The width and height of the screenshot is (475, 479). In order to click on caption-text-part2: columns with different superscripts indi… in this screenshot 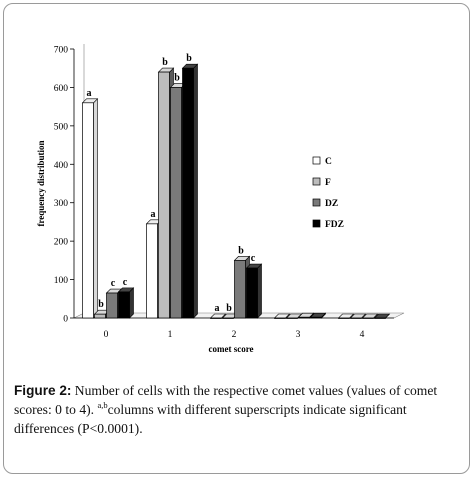, I will do `click(210, 419)`.